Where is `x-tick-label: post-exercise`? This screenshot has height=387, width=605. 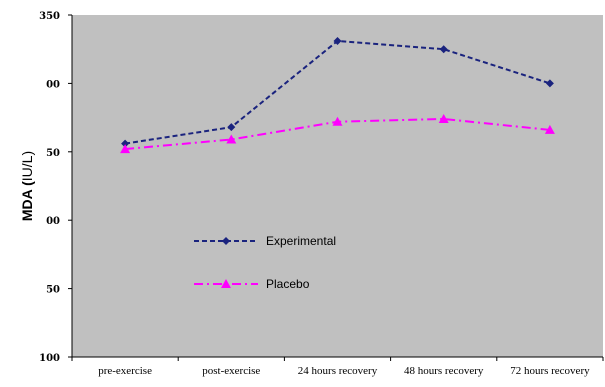 x-tick-label: post-exercise is located at coordinates (231, 371).